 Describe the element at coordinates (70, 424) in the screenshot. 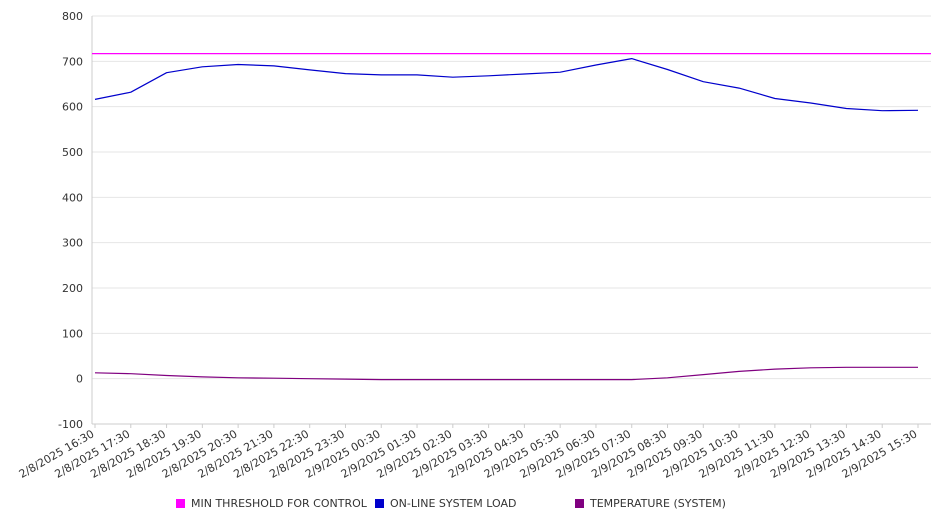

I see `y-tick-label: -100` at that location.